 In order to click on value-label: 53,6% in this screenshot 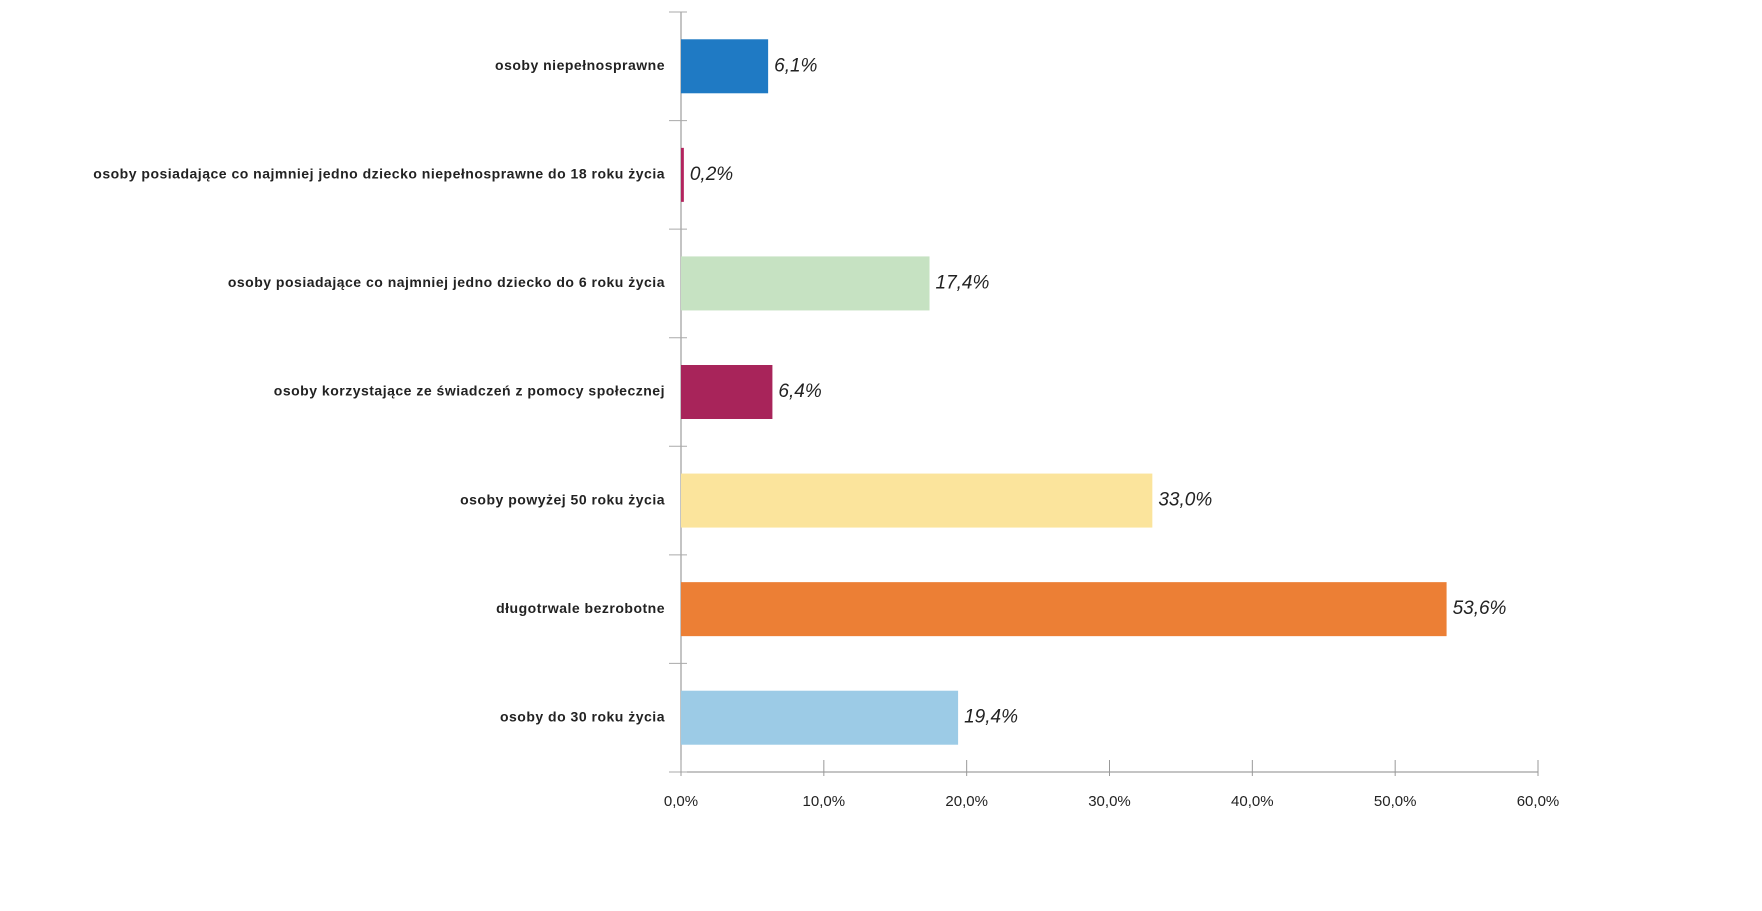, I will do `click(1480, 608)`.